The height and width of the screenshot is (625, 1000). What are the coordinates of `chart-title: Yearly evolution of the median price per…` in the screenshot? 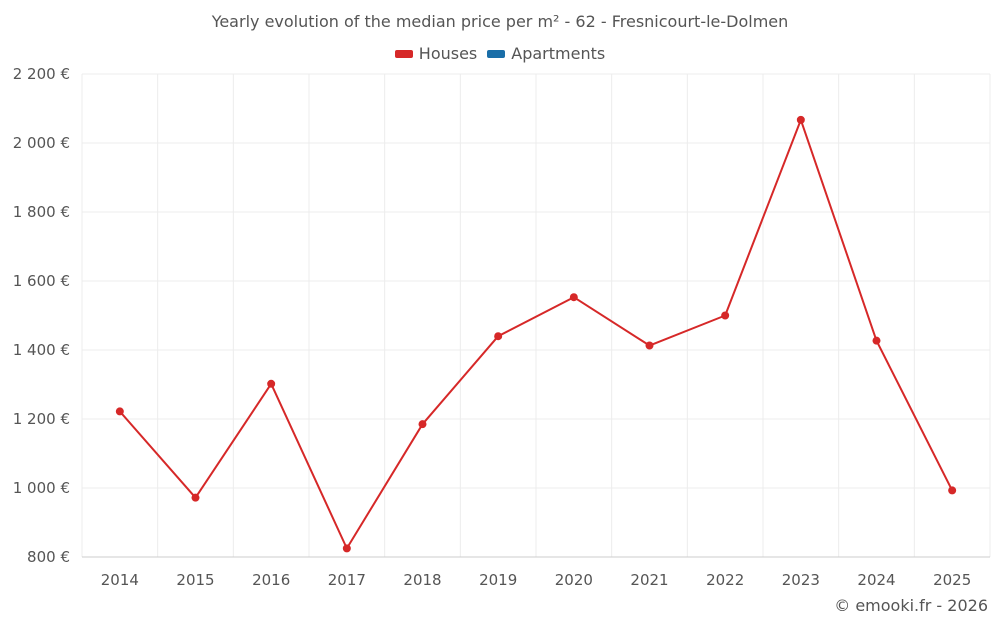 It's located at (500, 21).